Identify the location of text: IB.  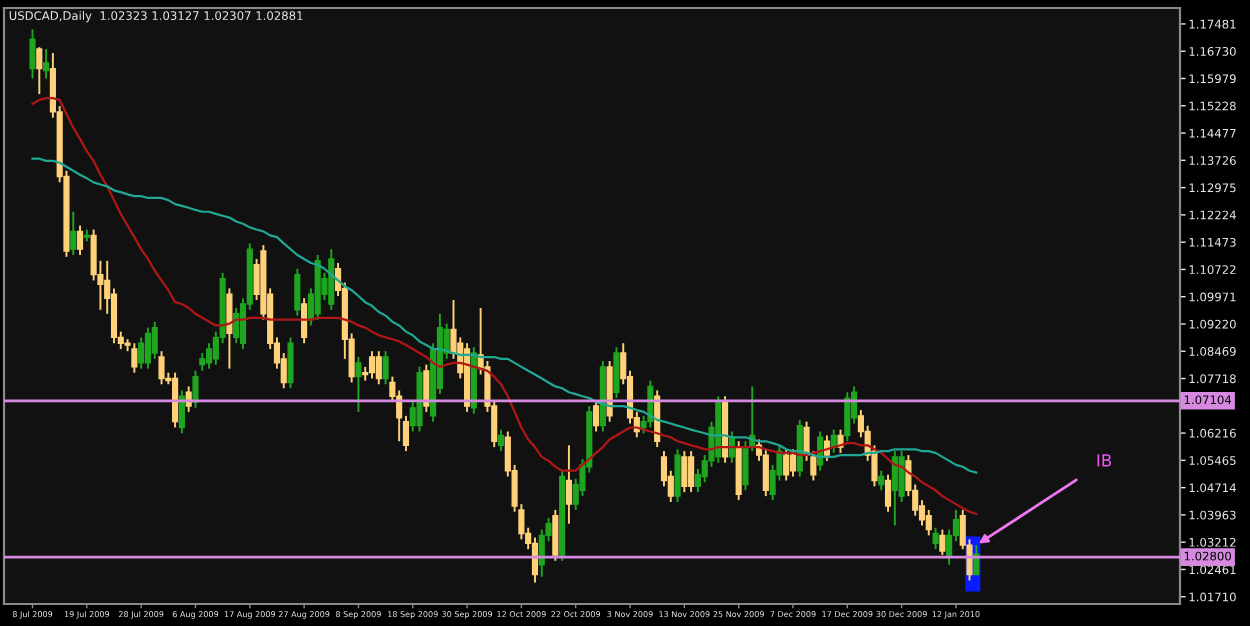
(1104, 460).